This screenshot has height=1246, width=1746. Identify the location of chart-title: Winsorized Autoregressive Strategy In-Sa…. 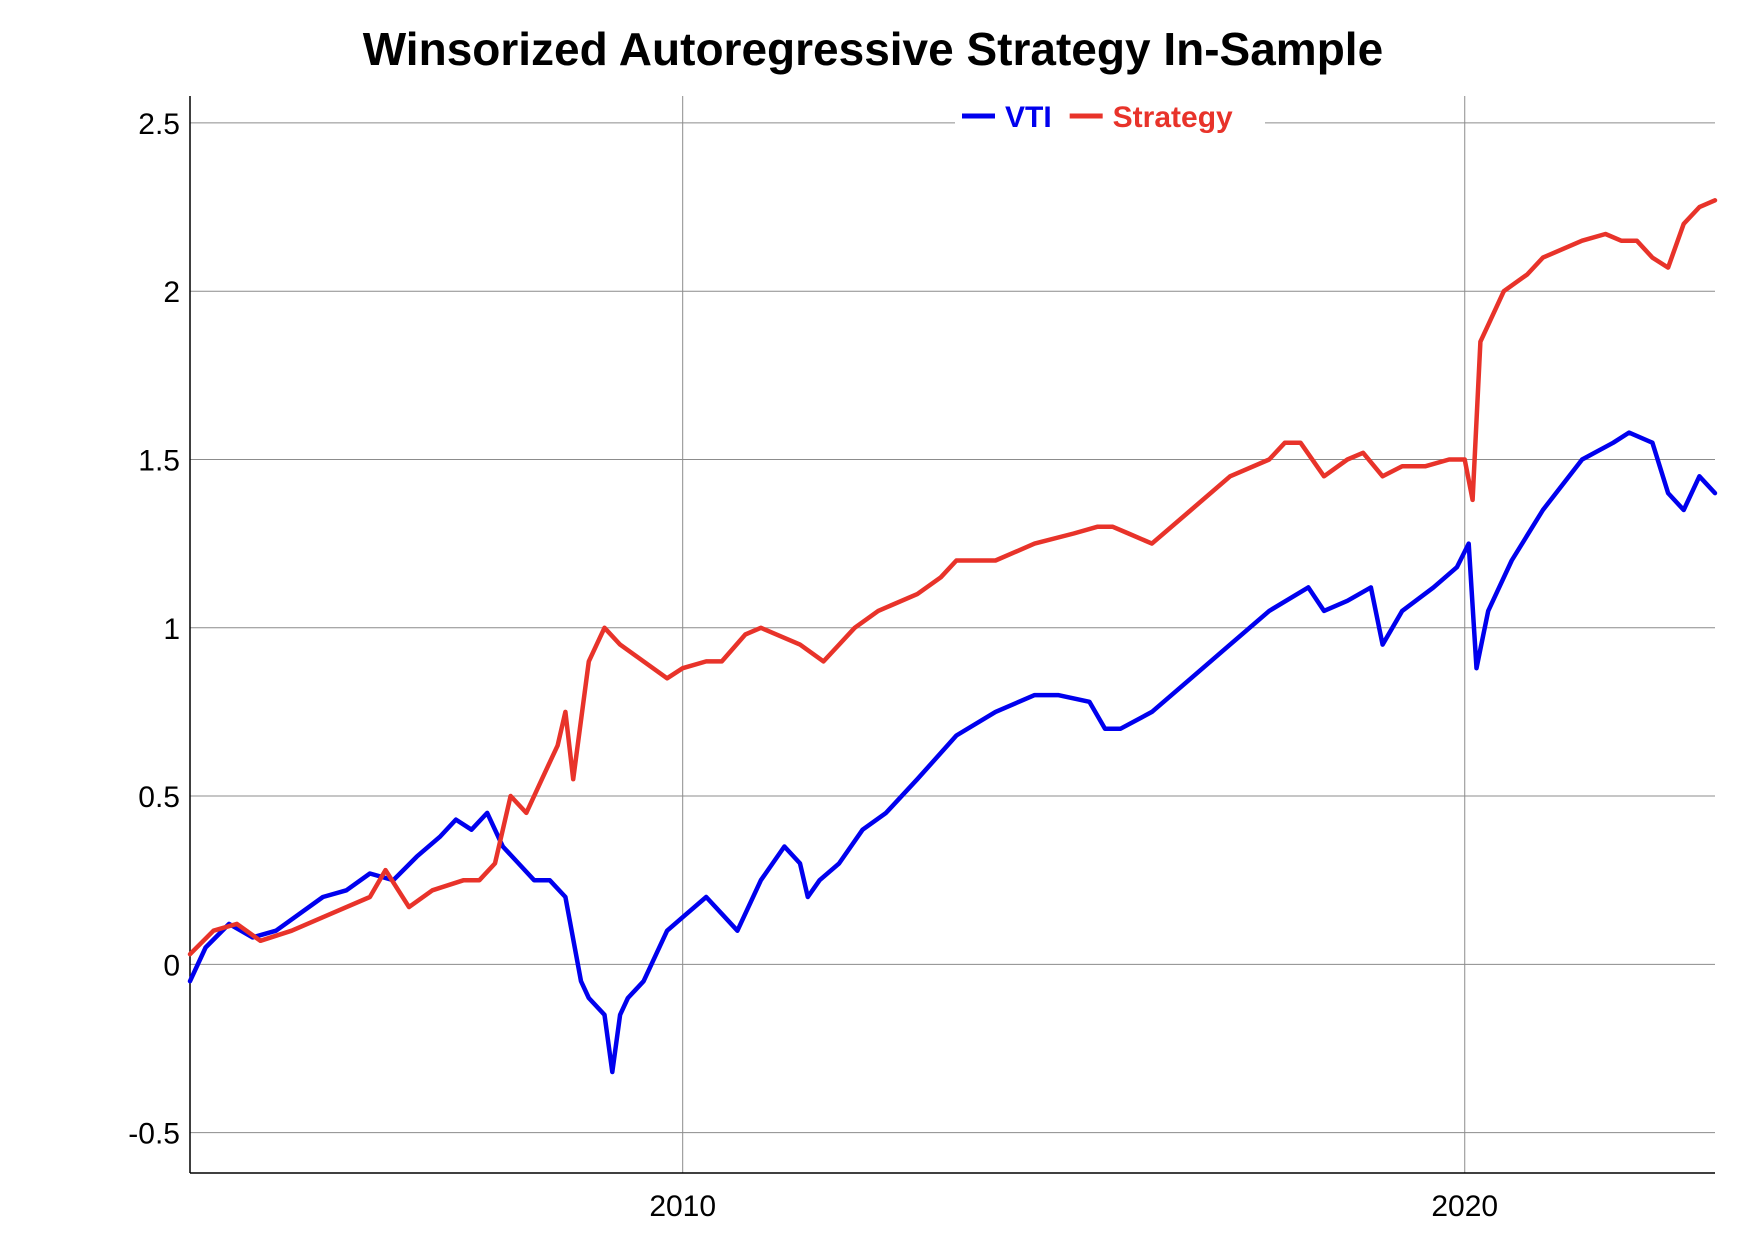
(873, 49).